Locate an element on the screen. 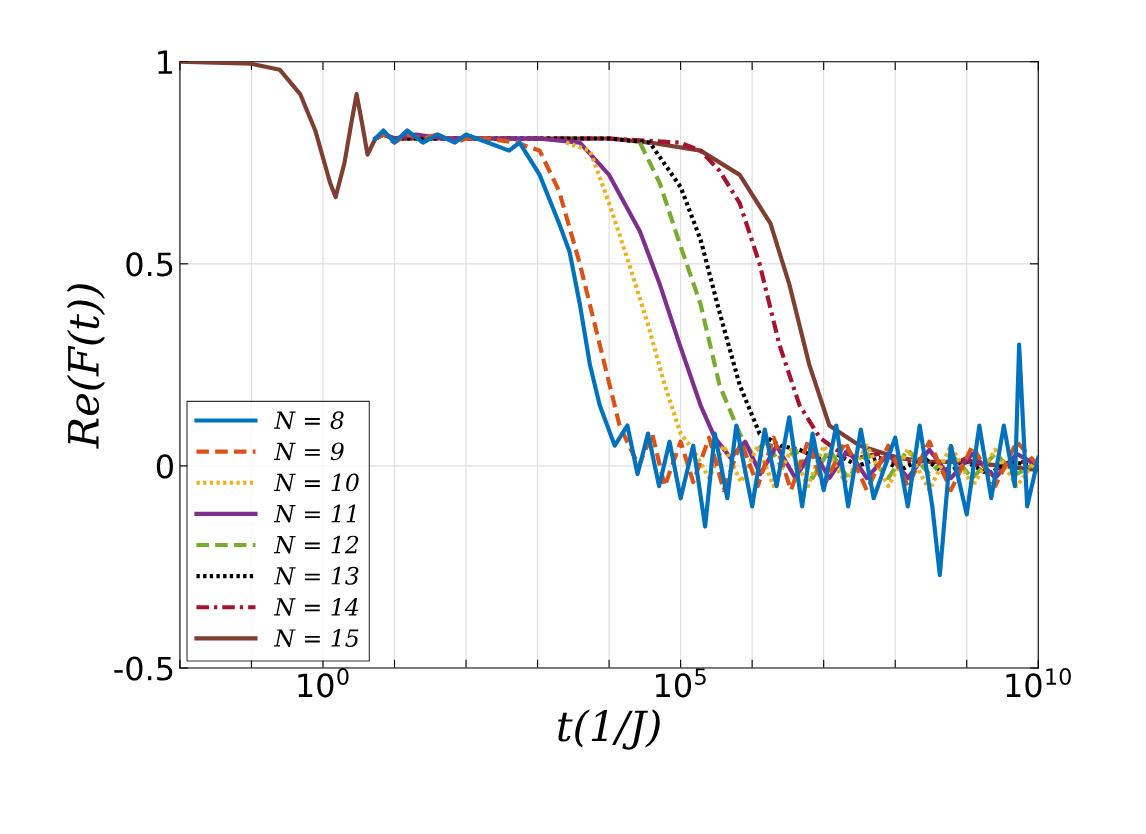 This screenshot has height=834, width=1146. legend-label: N = 13 is located at coordinates (316, 575).